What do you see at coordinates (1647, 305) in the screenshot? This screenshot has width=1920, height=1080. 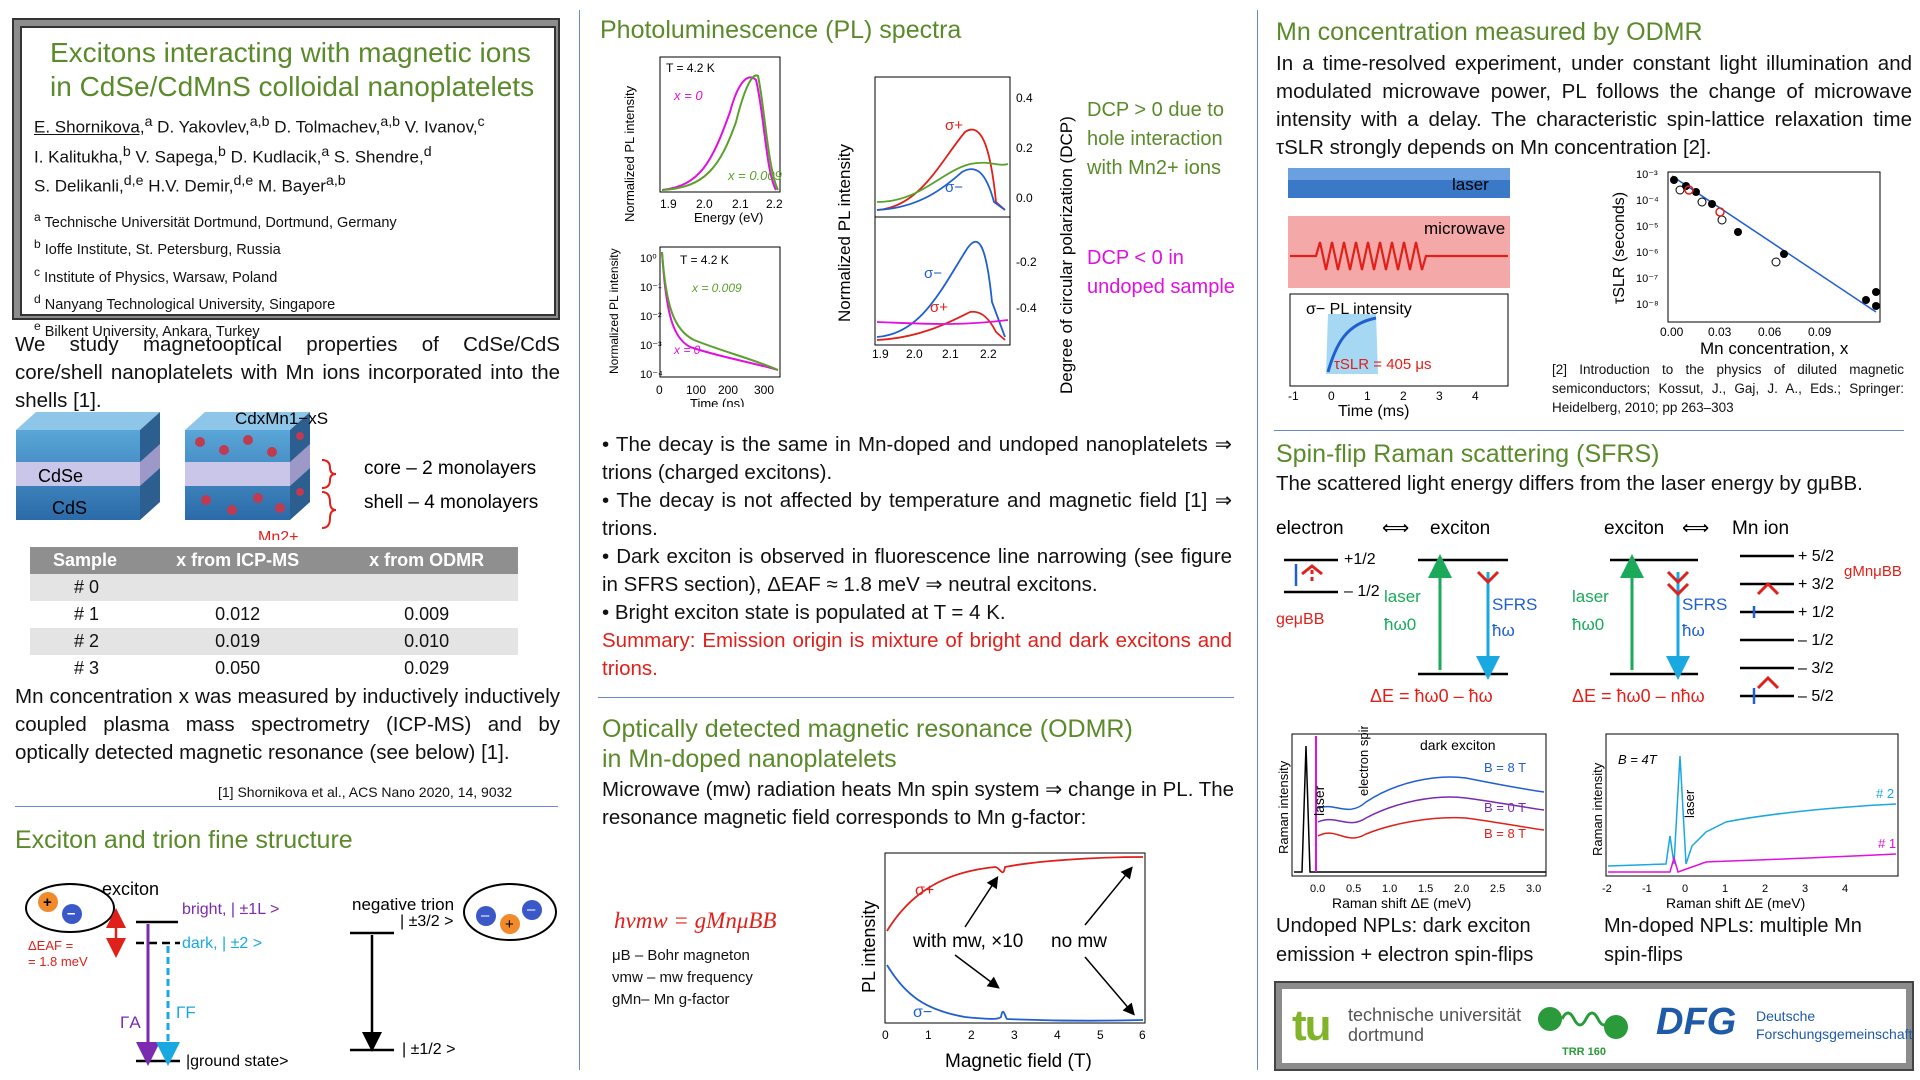 I see `svg-text: 10⁻⁸` at bounding box center [1647, 305].